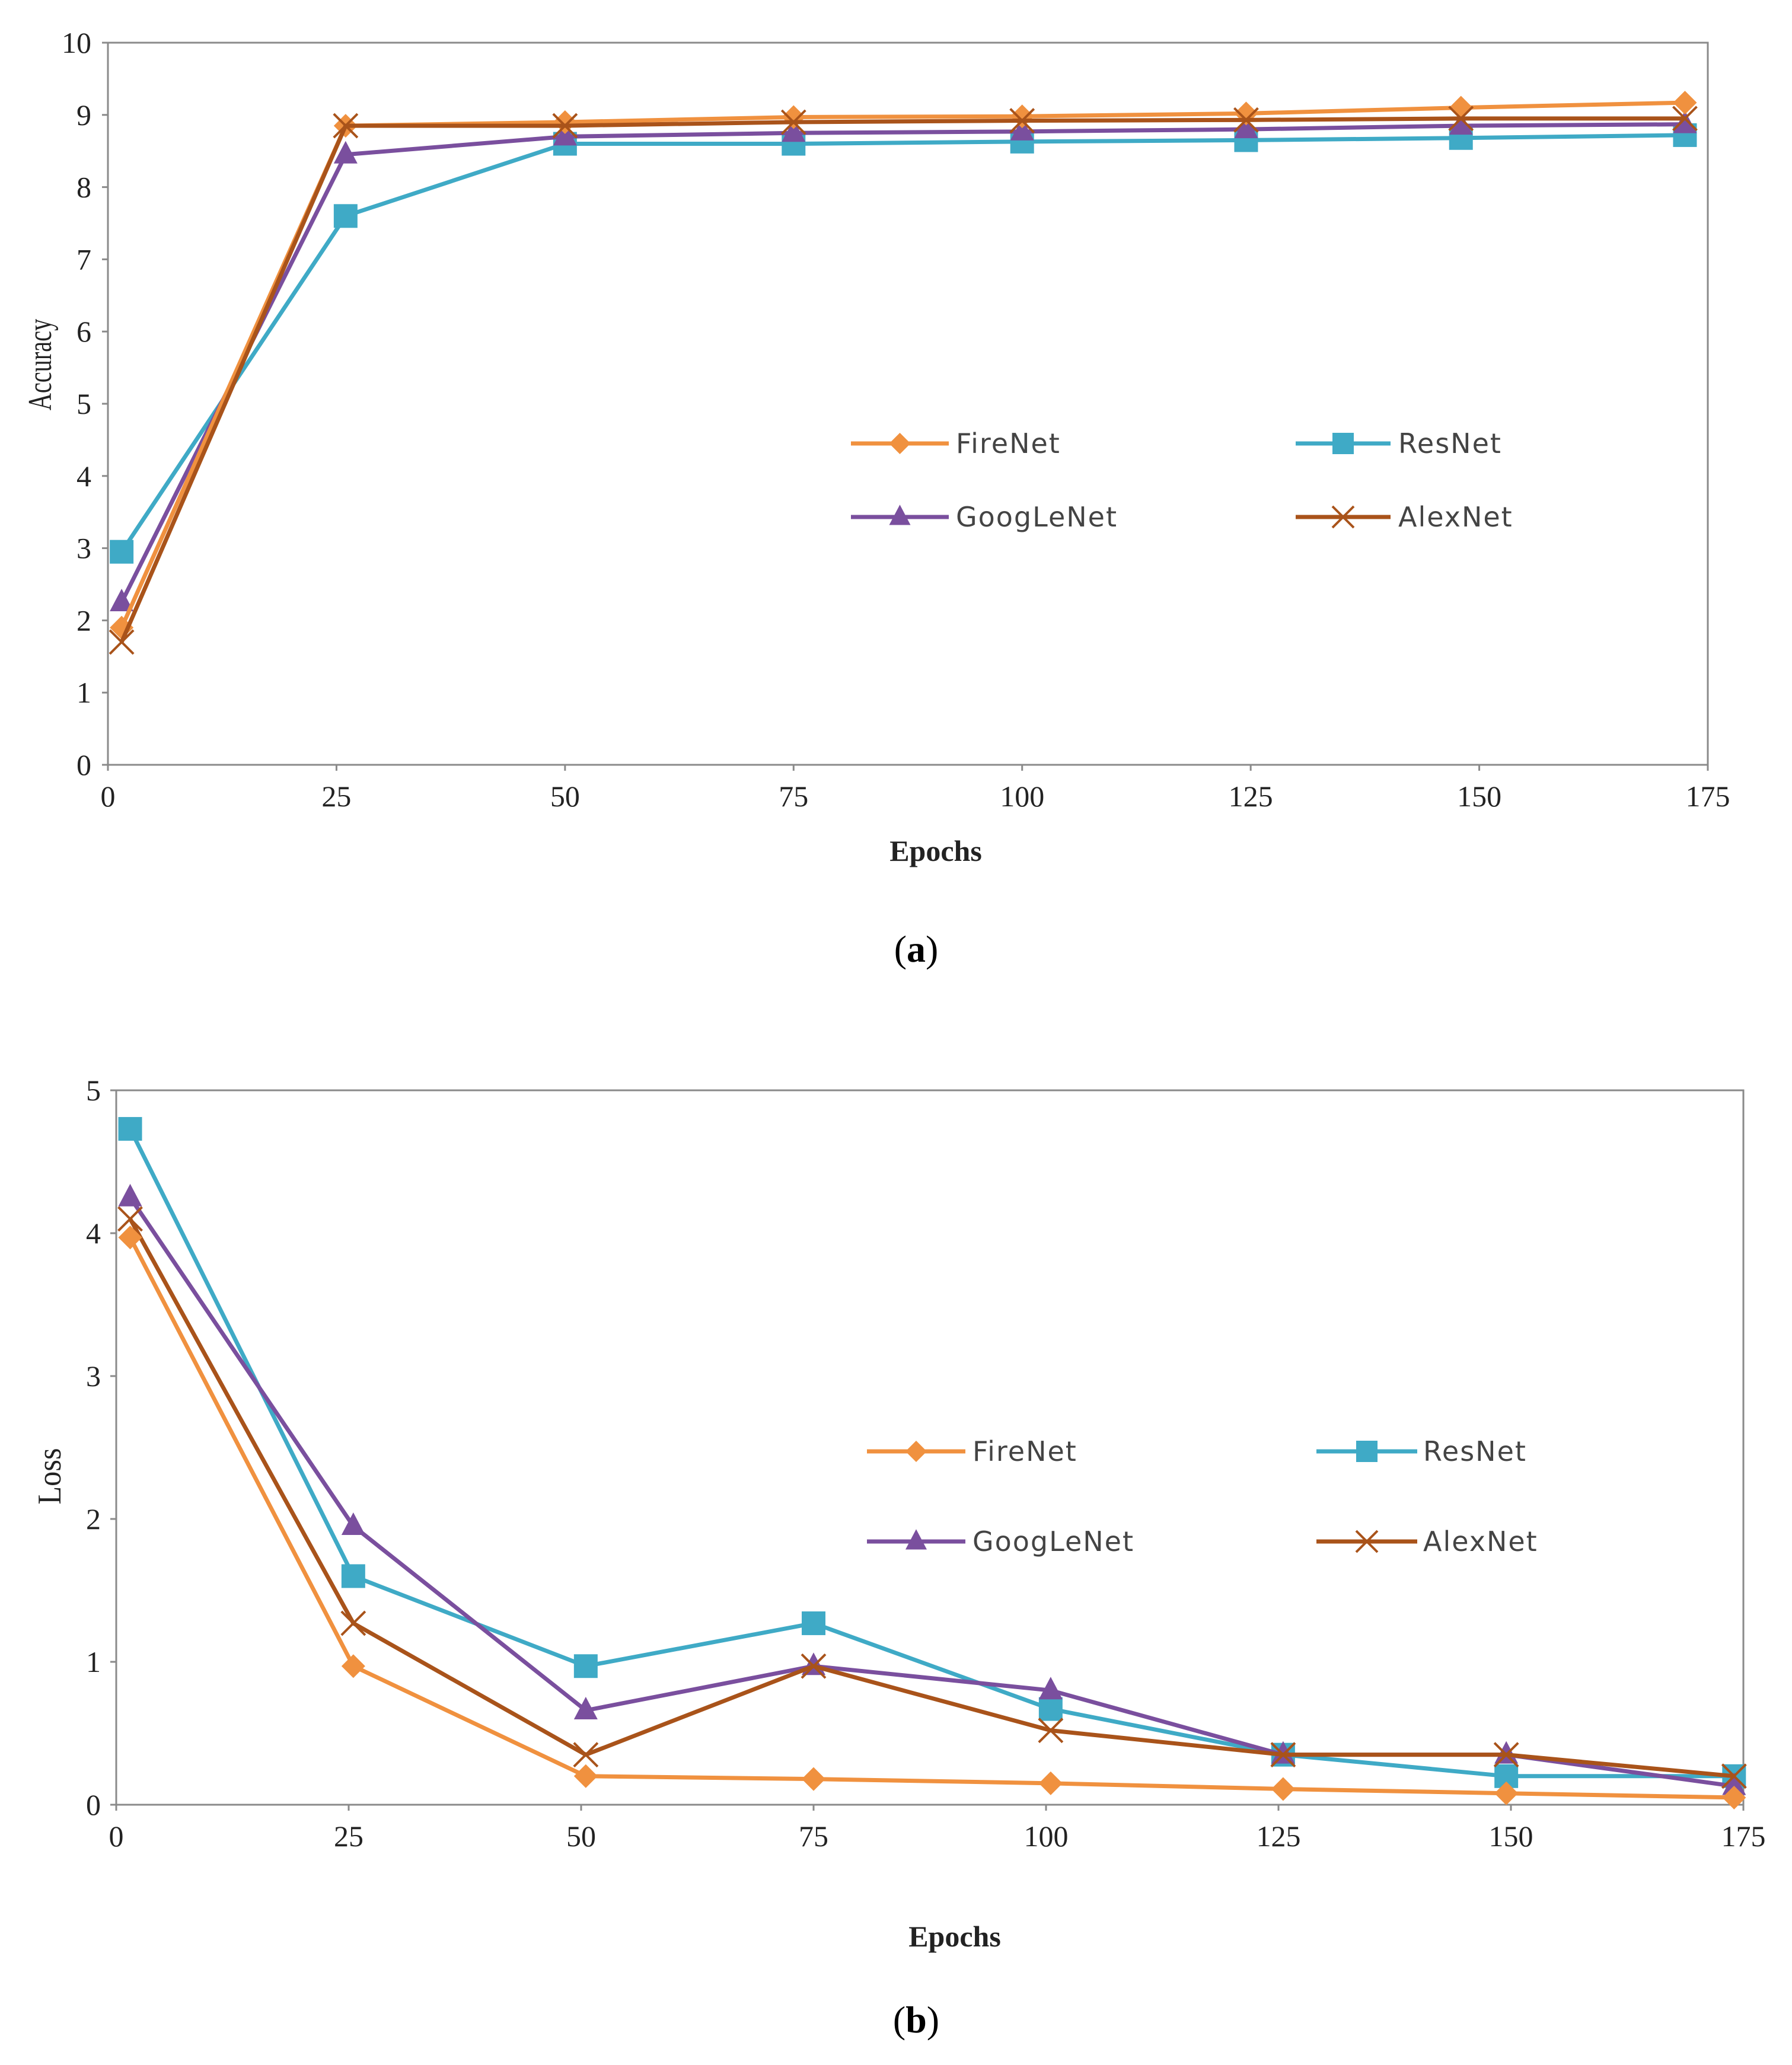 This screenshot has width=1792, height=2065. I want to click on loss-legend-item-googlenet: GoogLeNet, so click(1000, 1541).